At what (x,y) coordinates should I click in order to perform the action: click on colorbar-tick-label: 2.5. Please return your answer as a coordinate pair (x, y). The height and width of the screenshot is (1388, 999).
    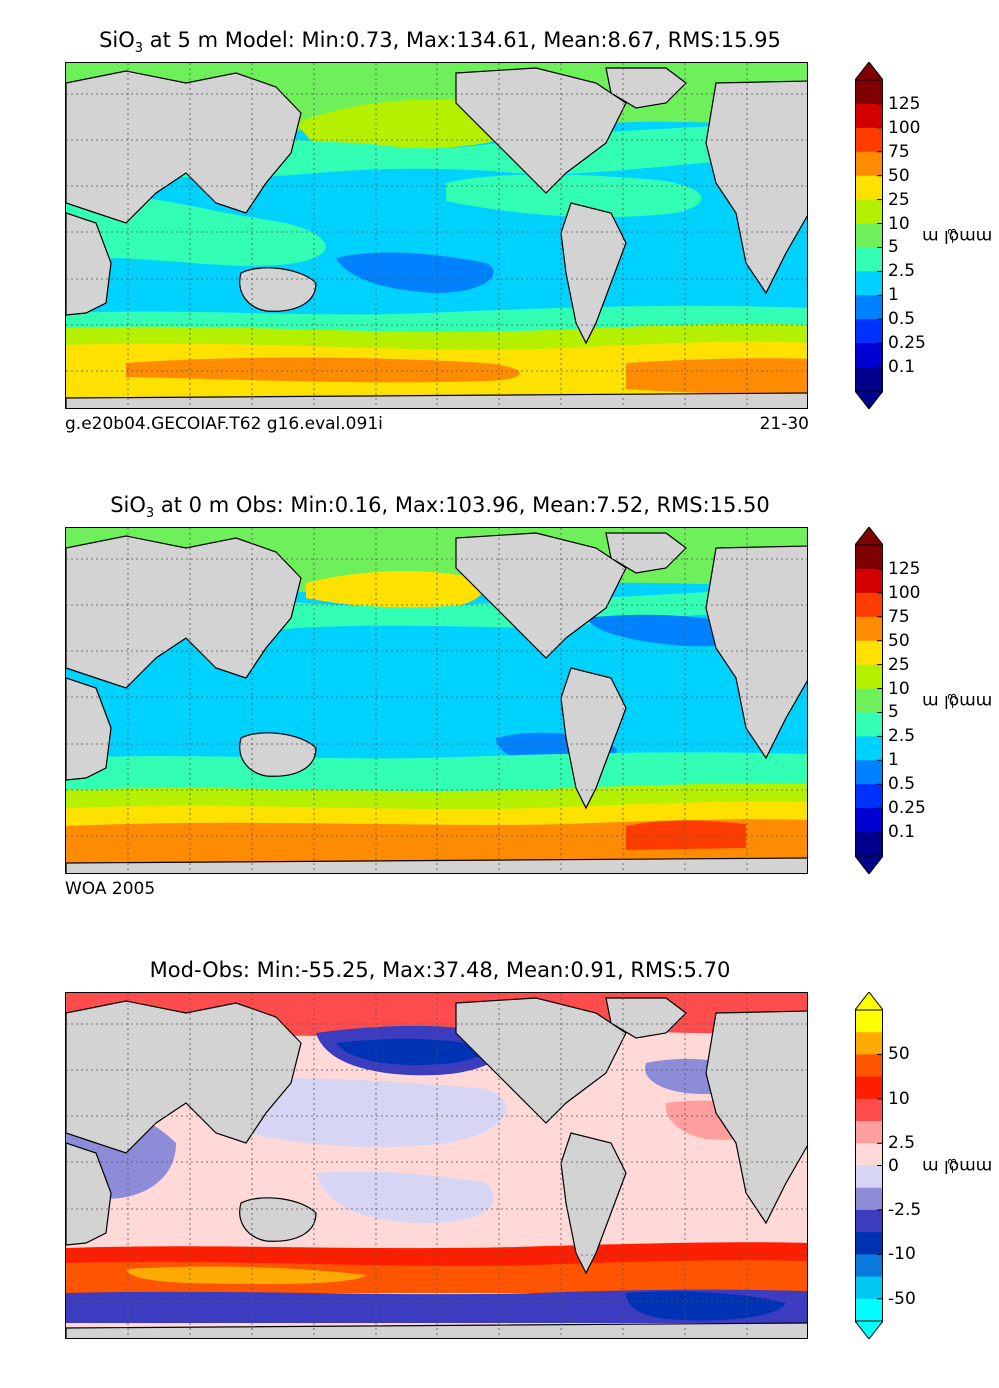
    Looking at the image, I should click on (902, 1143).